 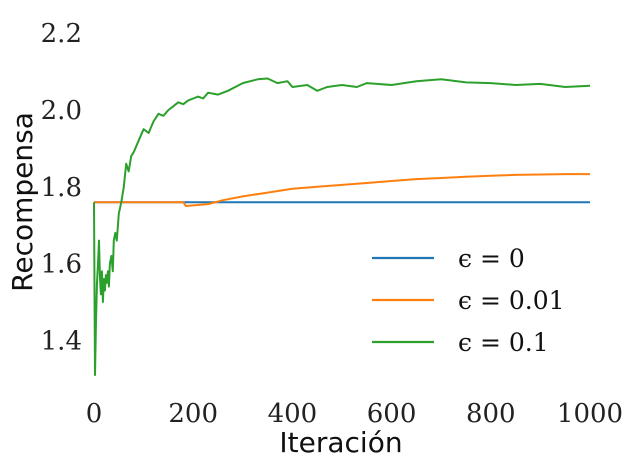 I want to click on y-axis-label: Recompensa, so click(x=22, y=202).